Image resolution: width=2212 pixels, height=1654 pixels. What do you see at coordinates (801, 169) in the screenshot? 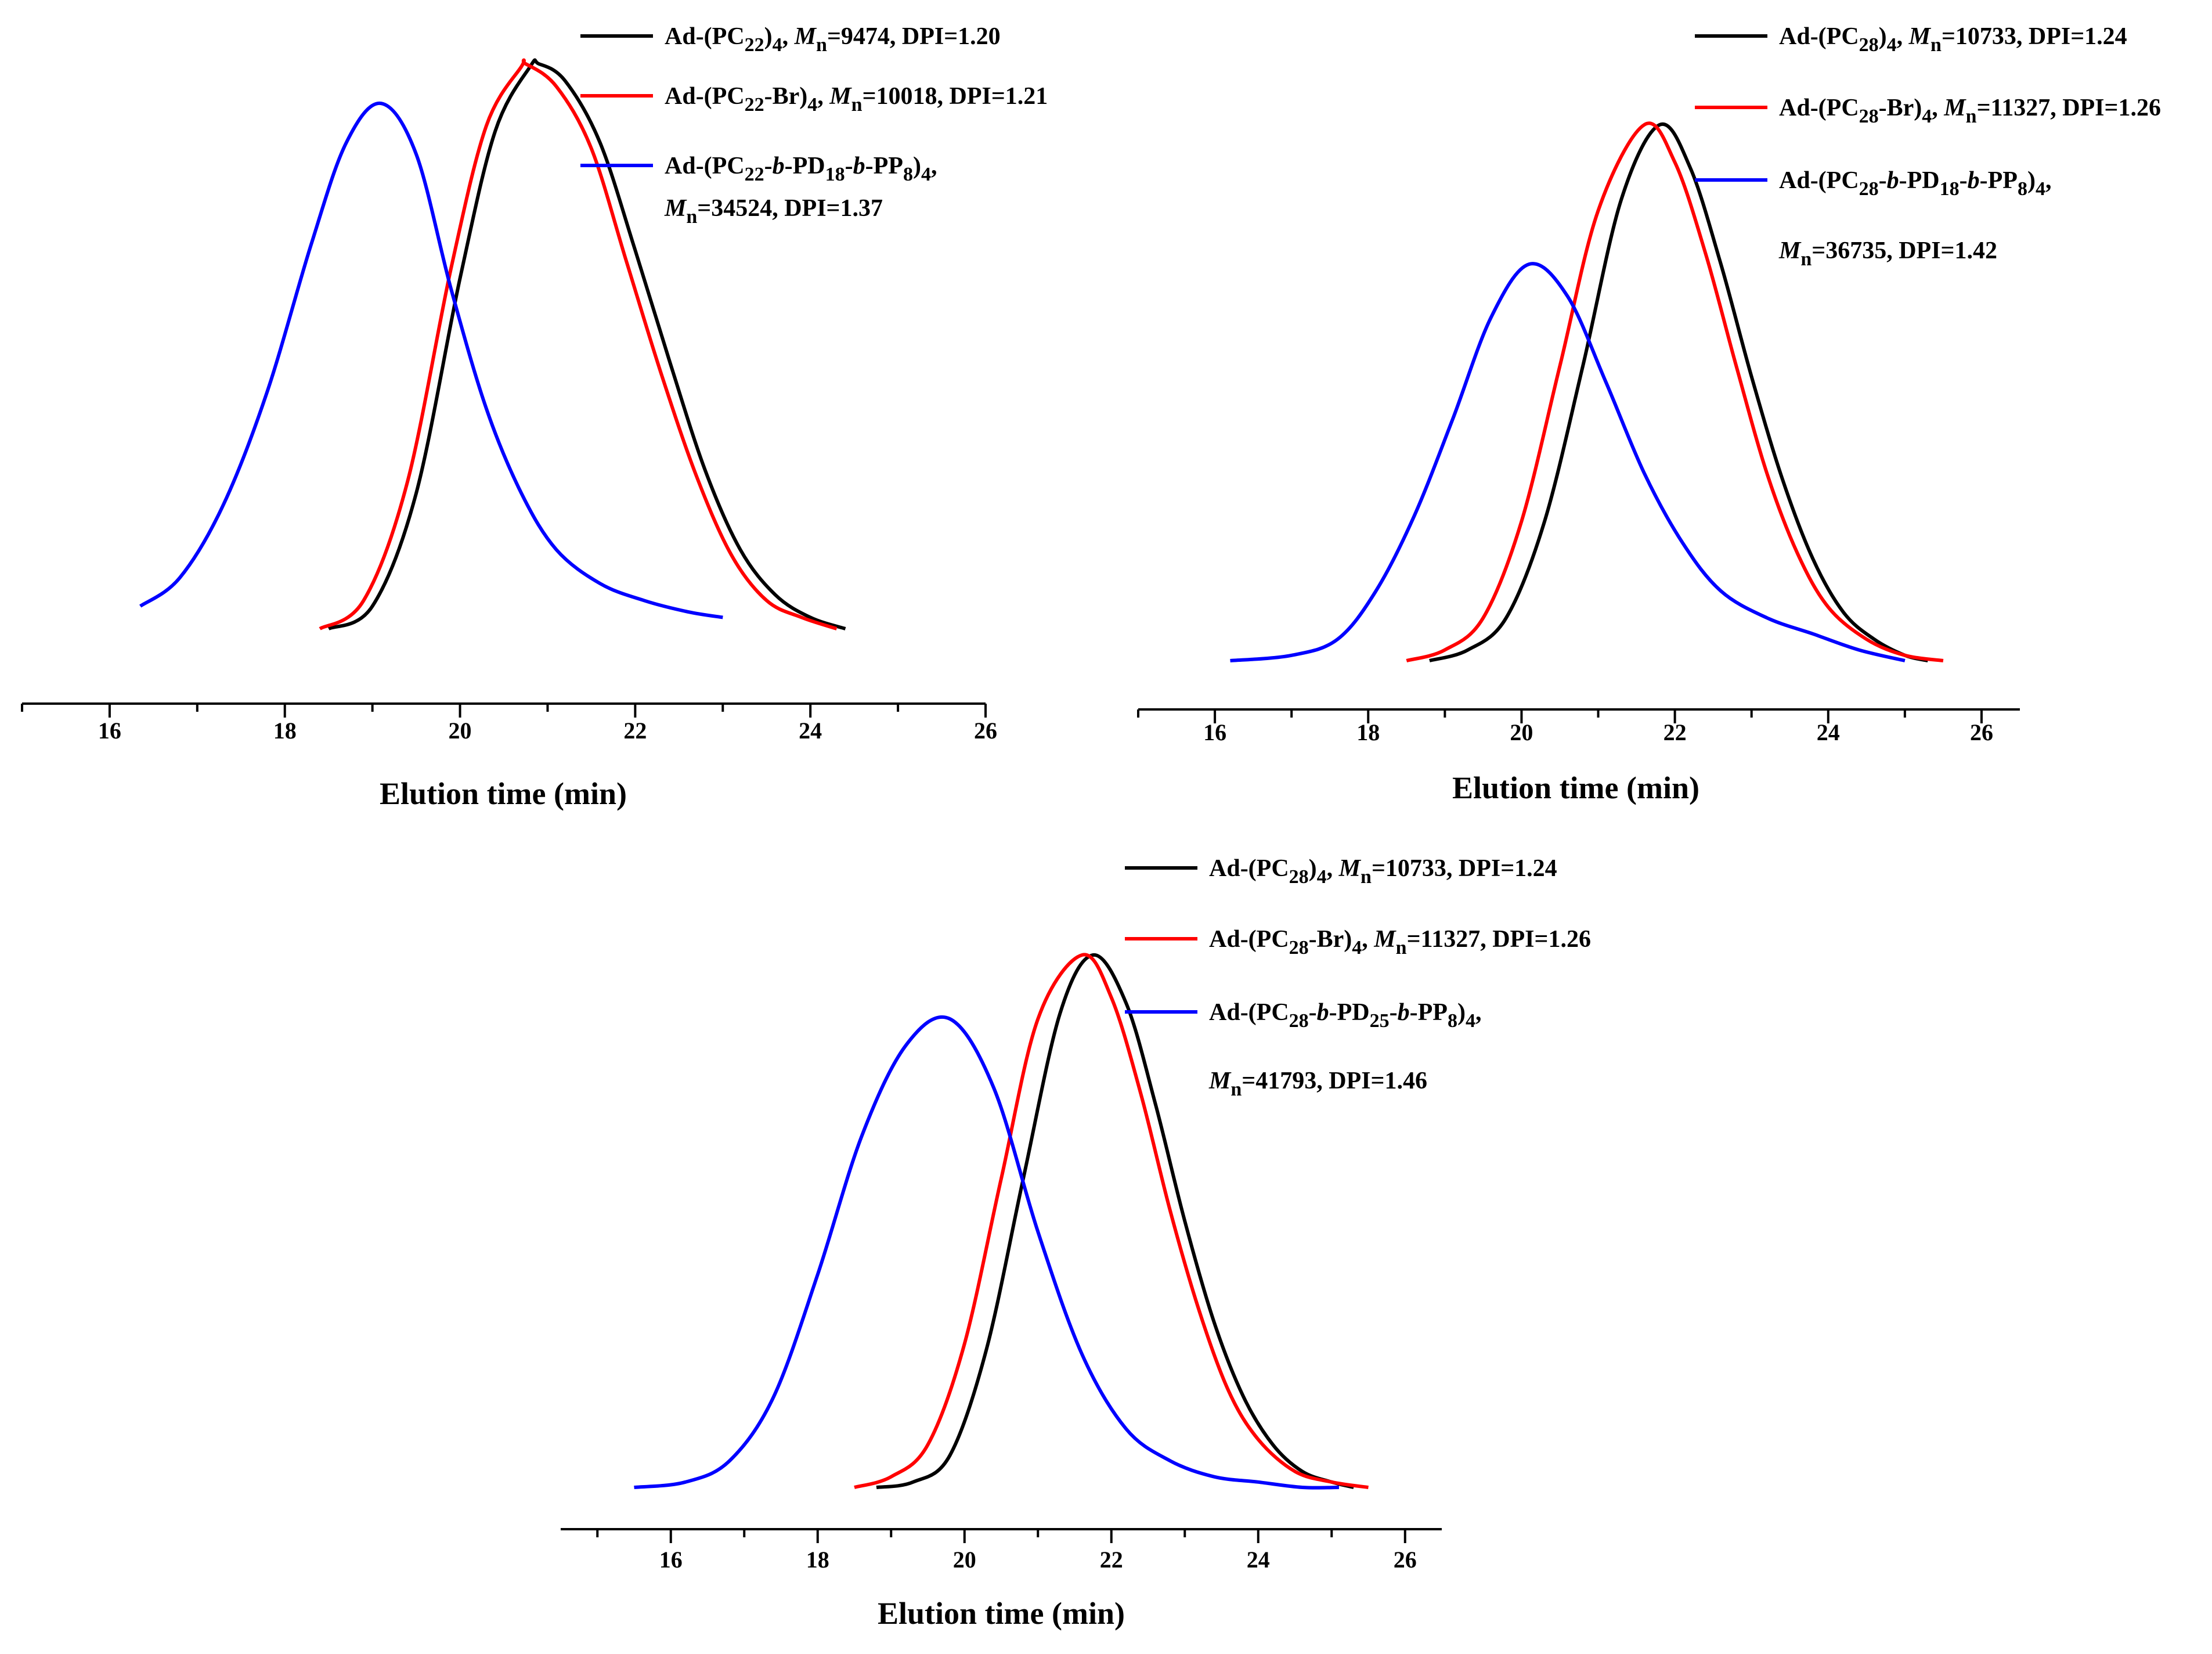
I see `legend-entry-3: Ad-(PC22-b-PD18-b-PP8)4,` at bounding box center [801, 169].